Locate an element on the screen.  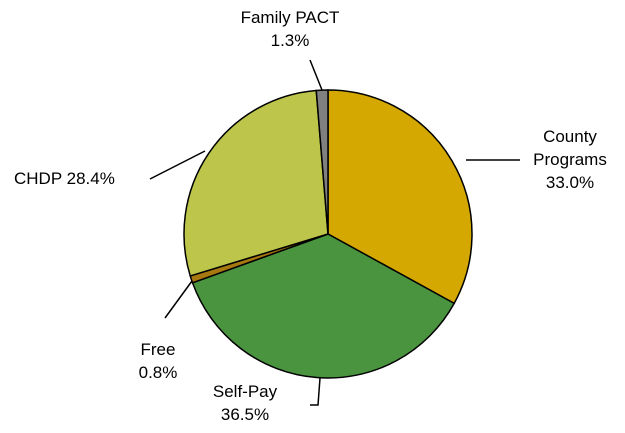
slice-label: CHDP 28.4% is located at coordinates (84, 178).